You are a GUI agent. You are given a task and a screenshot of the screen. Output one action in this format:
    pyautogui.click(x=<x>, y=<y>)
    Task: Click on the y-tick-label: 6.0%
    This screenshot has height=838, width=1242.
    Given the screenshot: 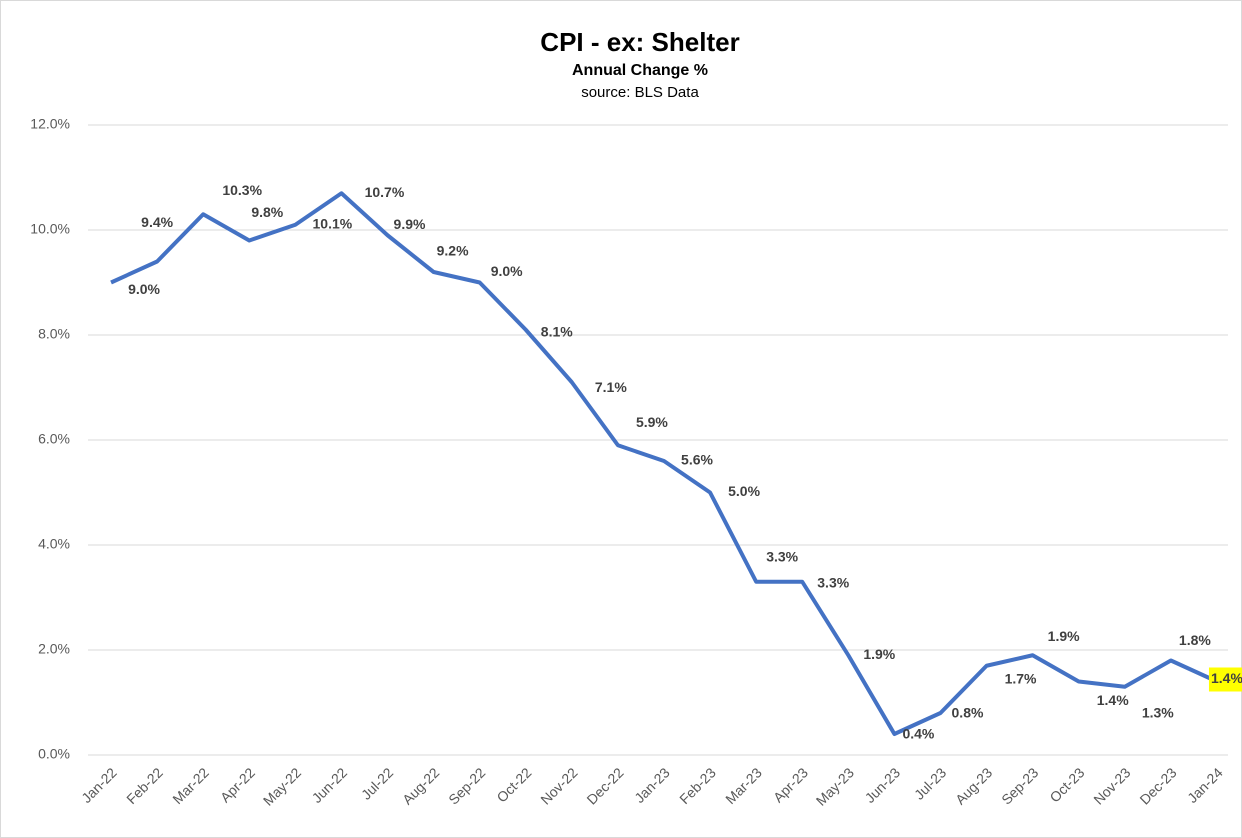 What is the action you would take?
    pyautogui.click(x=54, y=439)
    